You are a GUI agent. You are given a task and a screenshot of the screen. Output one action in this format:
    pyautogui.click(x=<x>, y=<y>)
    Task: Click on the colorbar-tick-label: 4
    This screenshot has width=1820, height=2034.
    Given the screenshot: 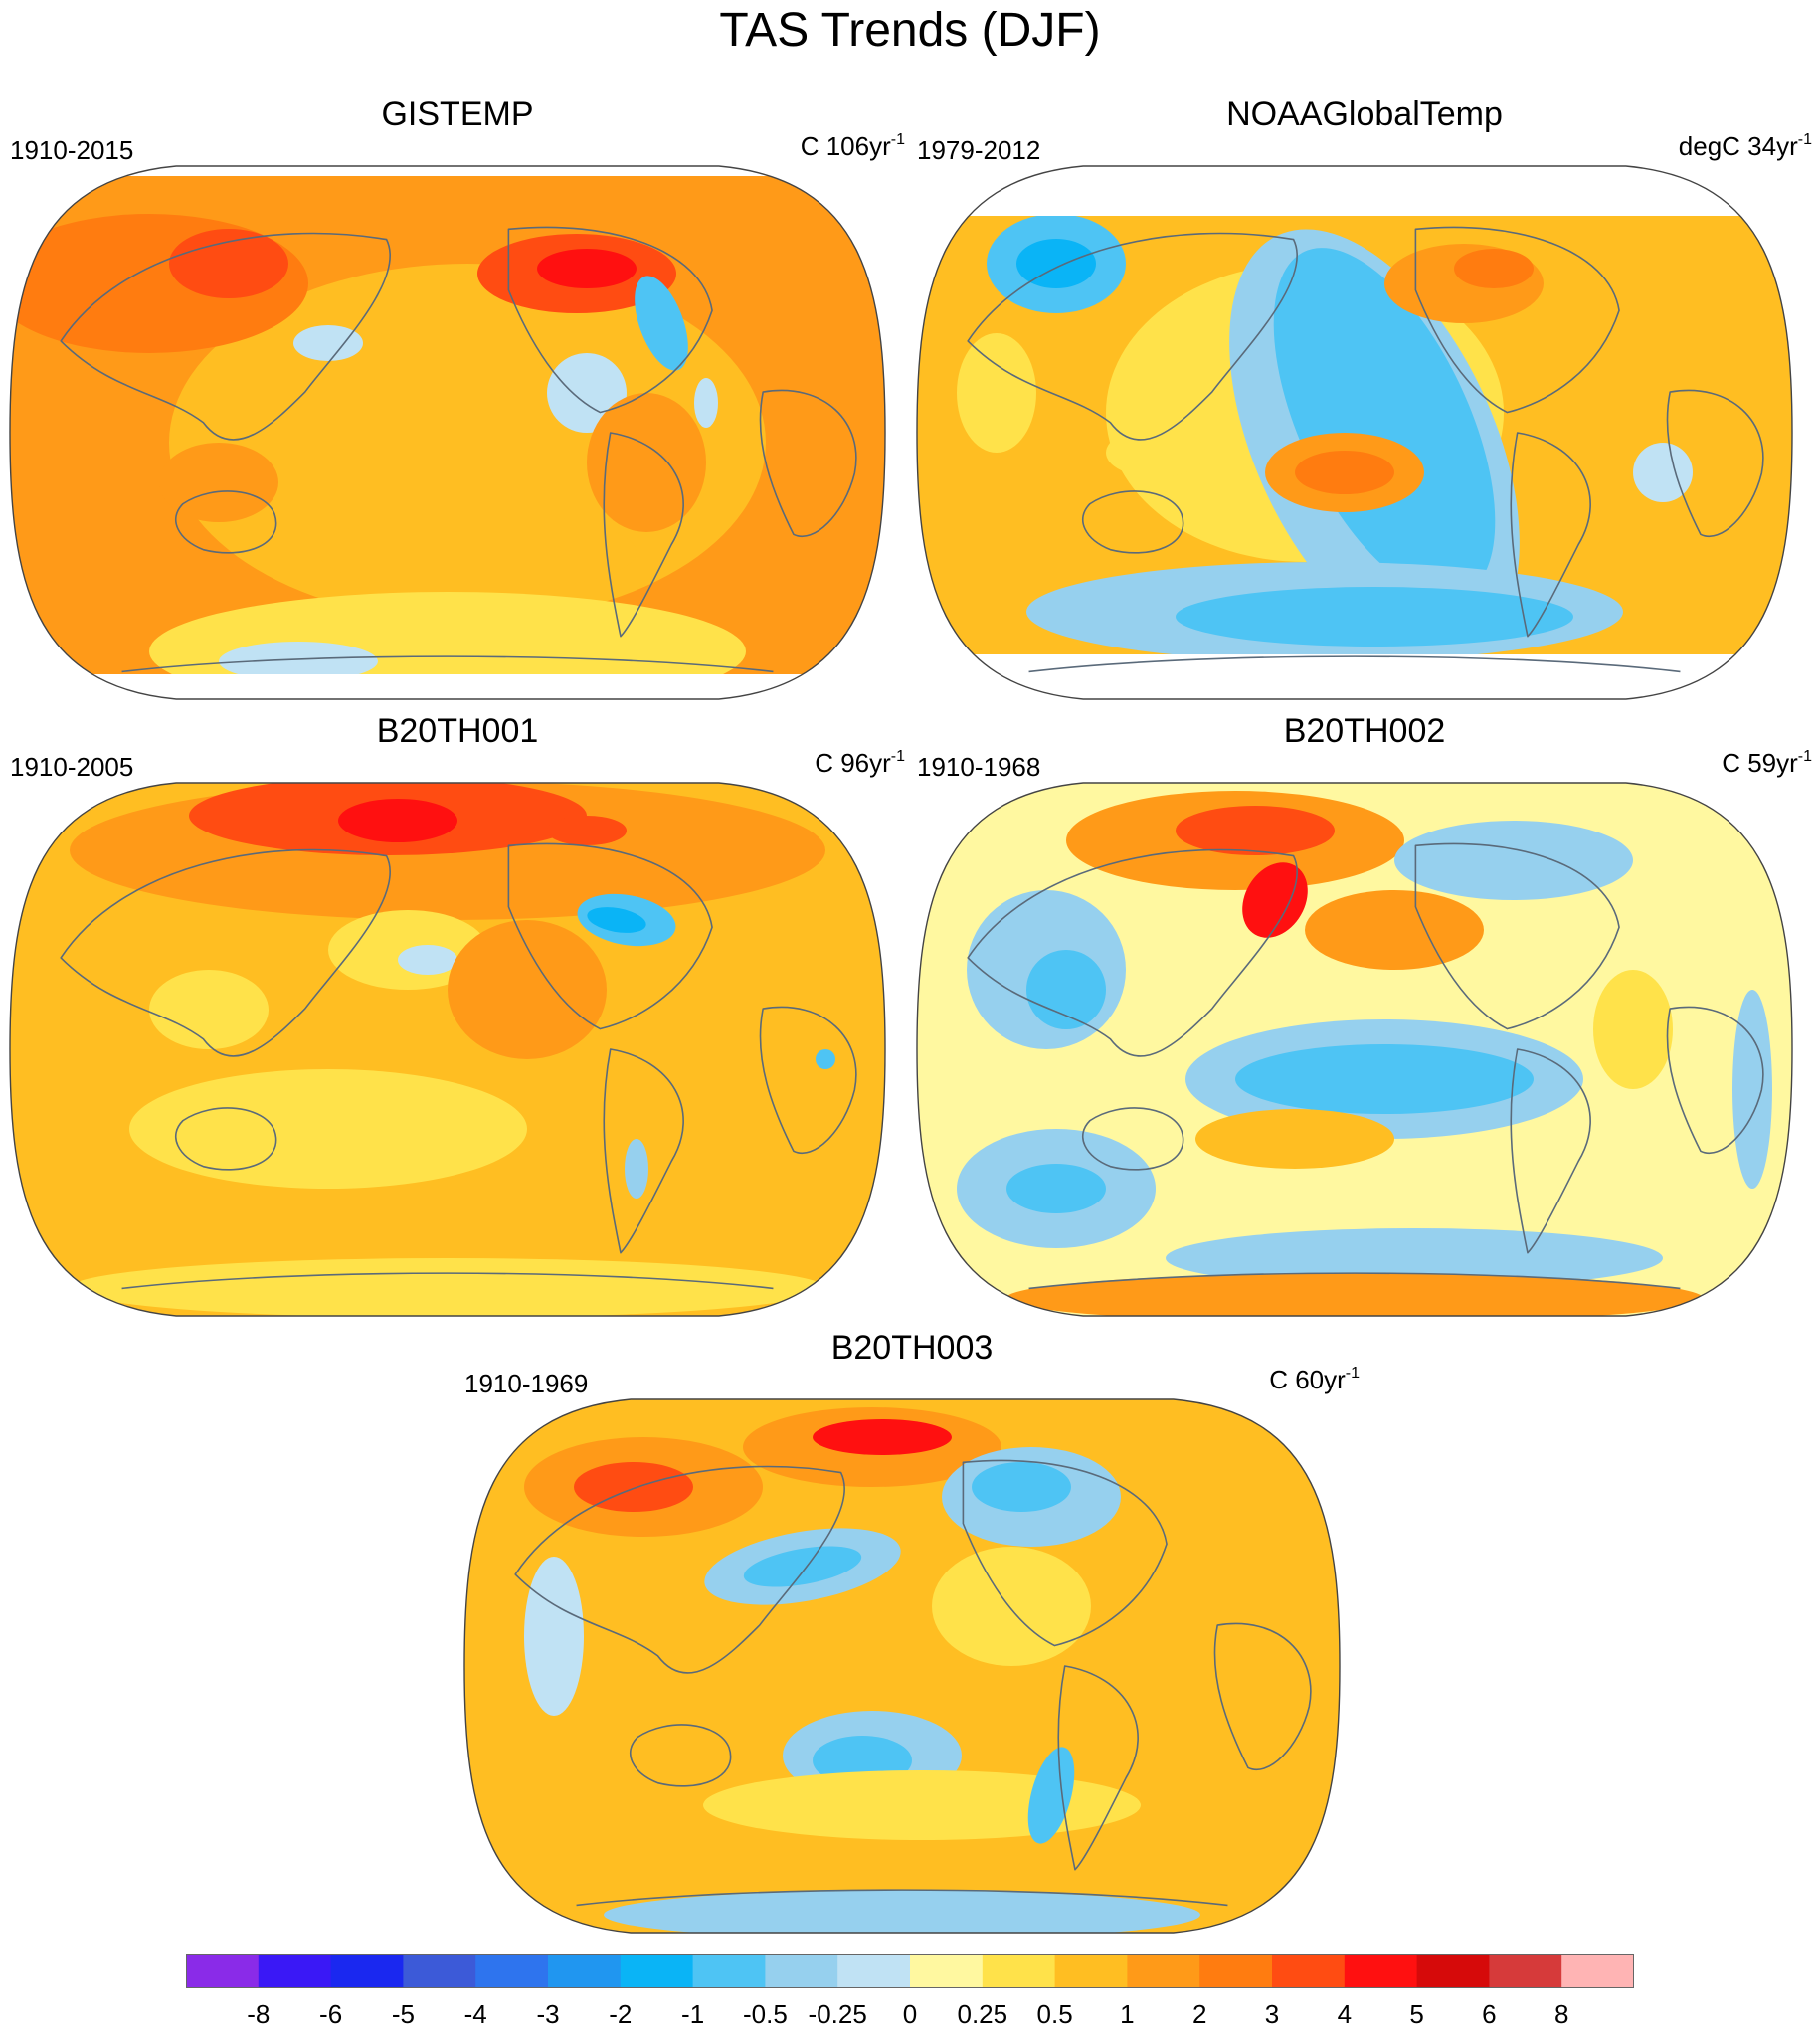 What is the action you would take?
    pyautogui.click(x=1345, y=2014)
    